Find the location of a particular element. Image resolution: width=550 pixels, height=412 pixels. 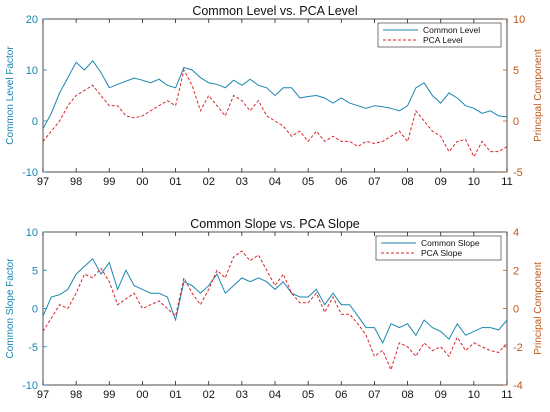

chart-title: Common Slope vs. PCA Slope is located at coordinates (275, 224).